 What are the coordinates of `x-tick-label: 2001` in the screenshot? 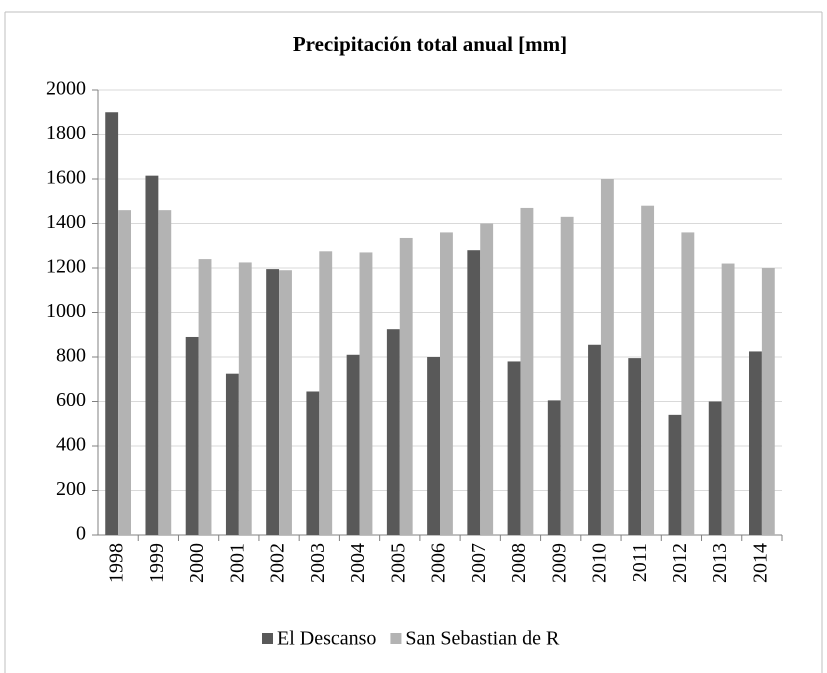 It's located at (237, 563).